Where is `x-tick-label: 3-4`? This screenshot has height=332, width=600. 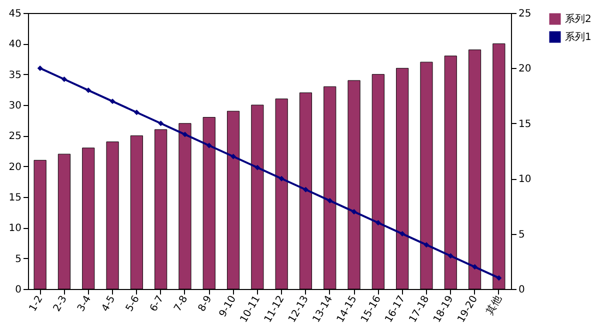
x-tick-label: 3-4 is located at coordinates (85, 304).